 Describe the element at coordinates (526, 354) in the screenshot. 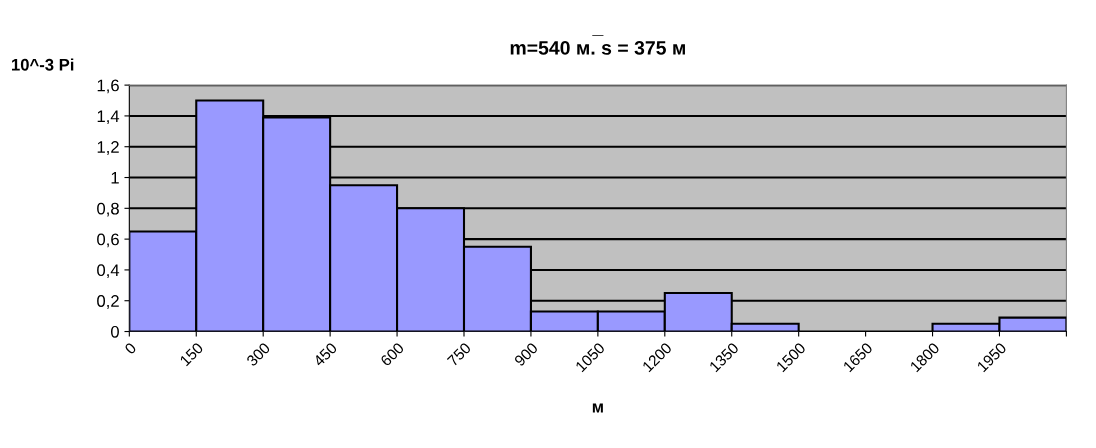

I see `x-tick-label: 900` at that location.